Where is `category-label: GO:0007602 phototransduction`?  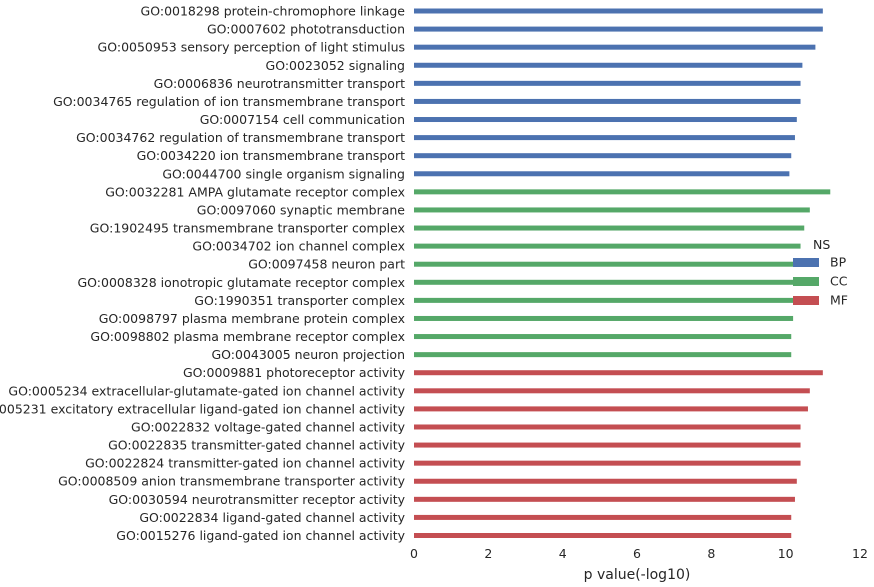
category-label: GO:0007602 phototransduction is located at coordinates (306, 29).